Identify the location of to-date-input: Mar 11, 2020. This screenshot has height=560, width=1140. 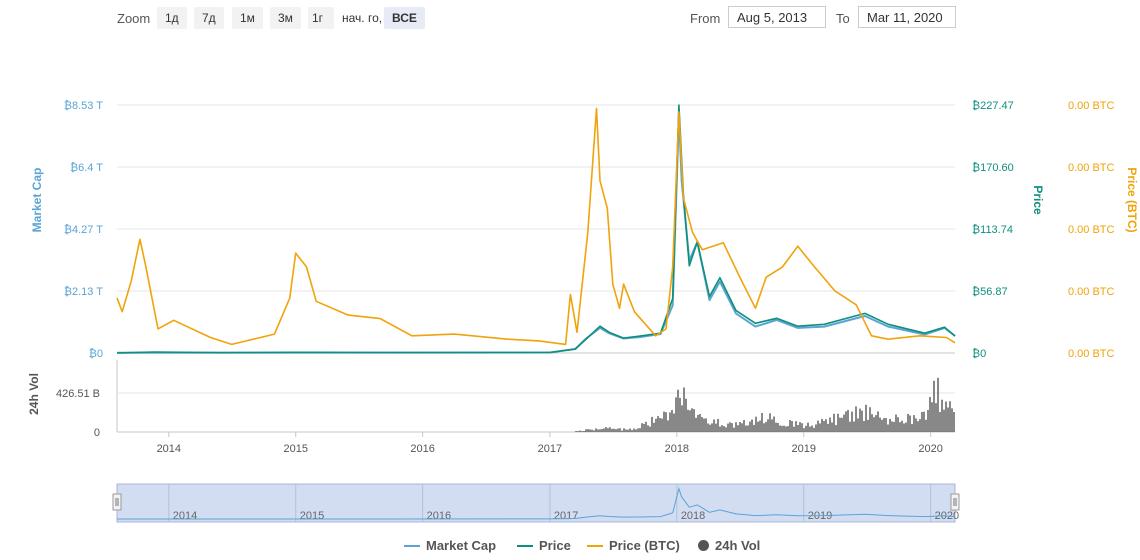
(907, 17).